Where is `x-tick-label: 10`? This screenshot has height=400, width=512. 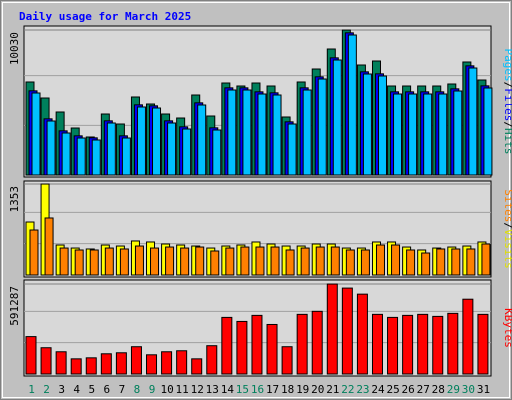
x-tick-label: 10 is located at coordinates (166, 389).